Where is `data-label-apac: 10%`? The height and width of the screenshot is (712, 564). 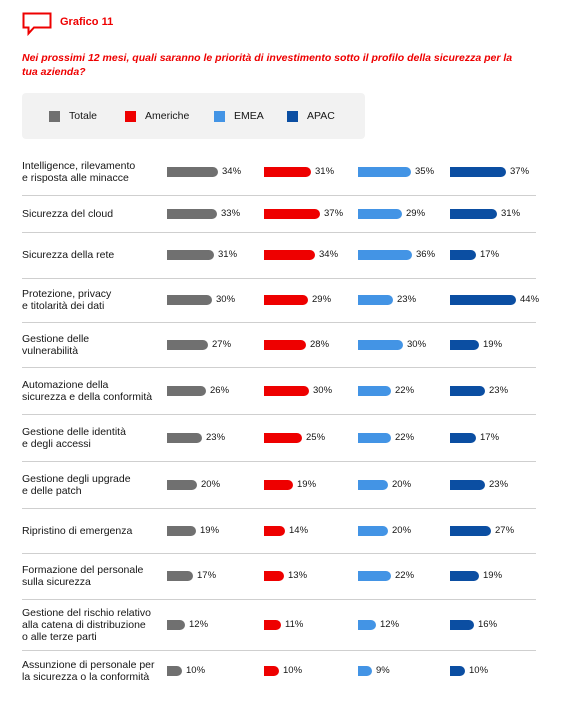
data-label-apac: 10% is located at coordinates (479, 670).